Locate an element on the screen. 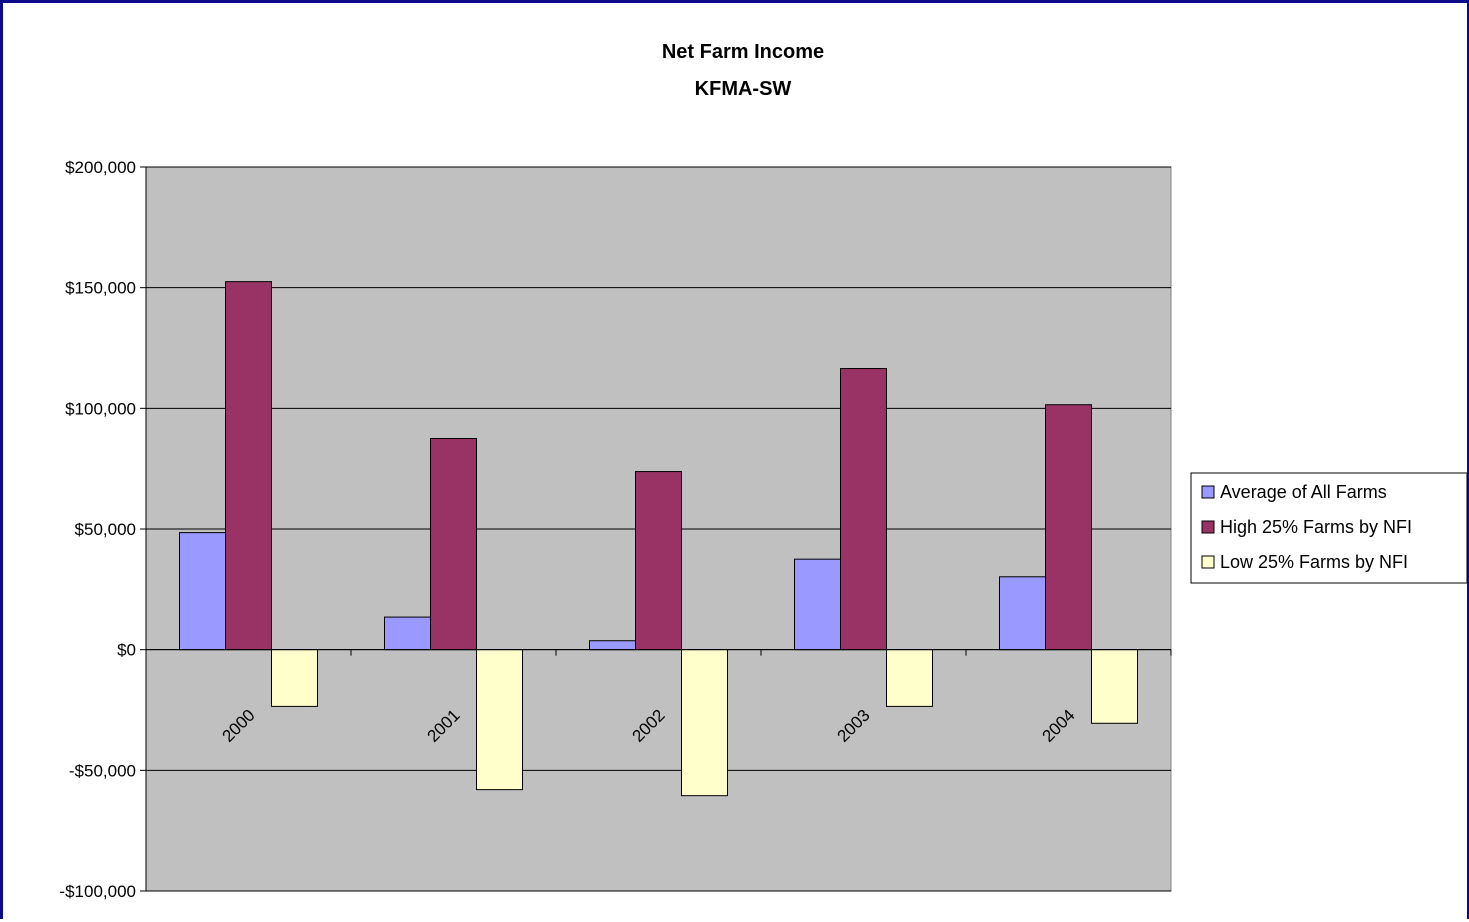 Image resolution: width=1469 pixels, height=922 pixels. legend-label: High 25% Farms by NFI is located at coordinates (1316, 527).